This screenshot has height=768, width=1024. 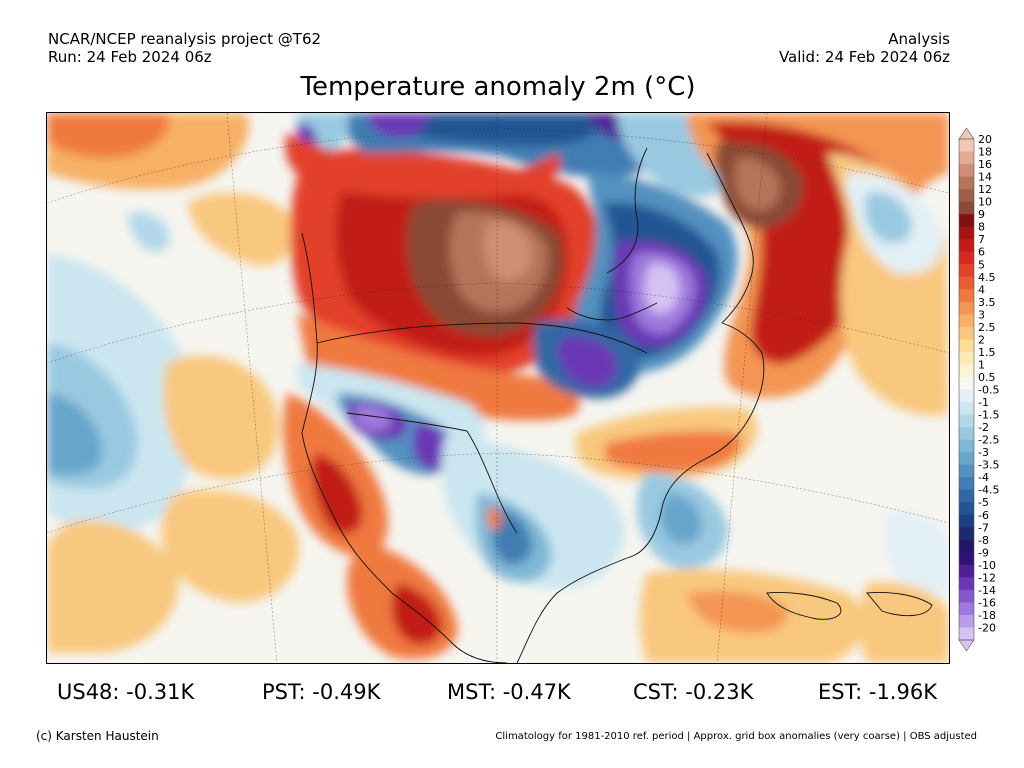 What do you see at coordinates (981, 252) in the screenshot?
I see `colorbar-tick-label: 6` at bounding box center [981, 252].